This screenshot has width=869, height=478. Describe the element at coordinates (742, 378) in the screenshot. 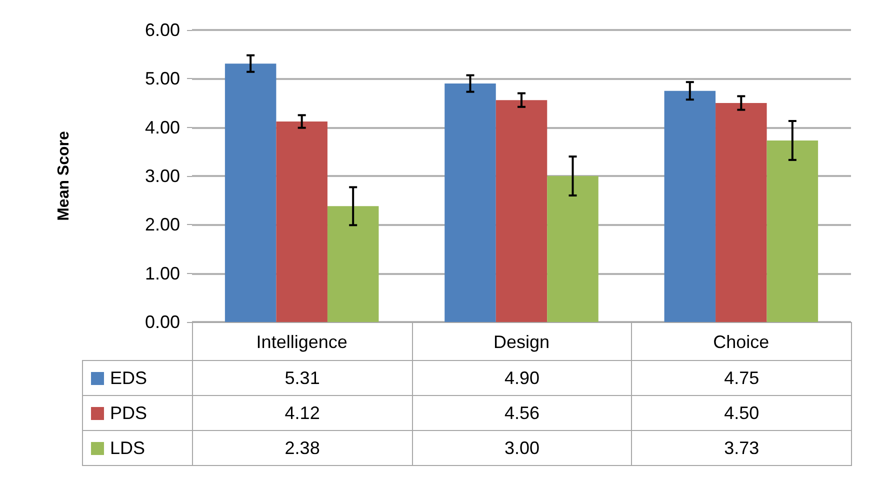

I see `data-label: 4.75` at that location.